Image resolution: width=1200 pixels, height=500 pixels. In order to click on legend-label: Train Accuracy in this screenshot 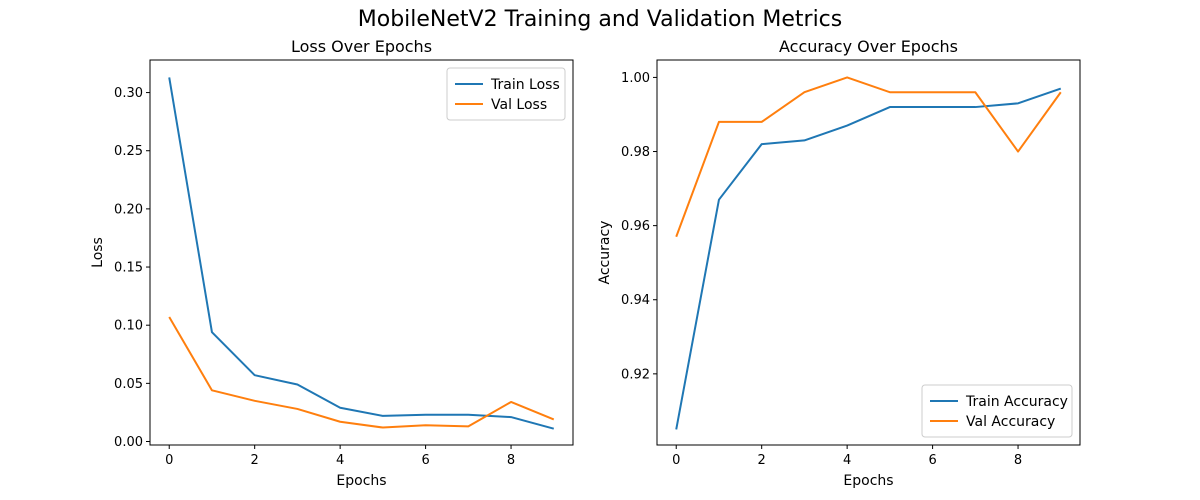, I will do `click(1016, 402)`.